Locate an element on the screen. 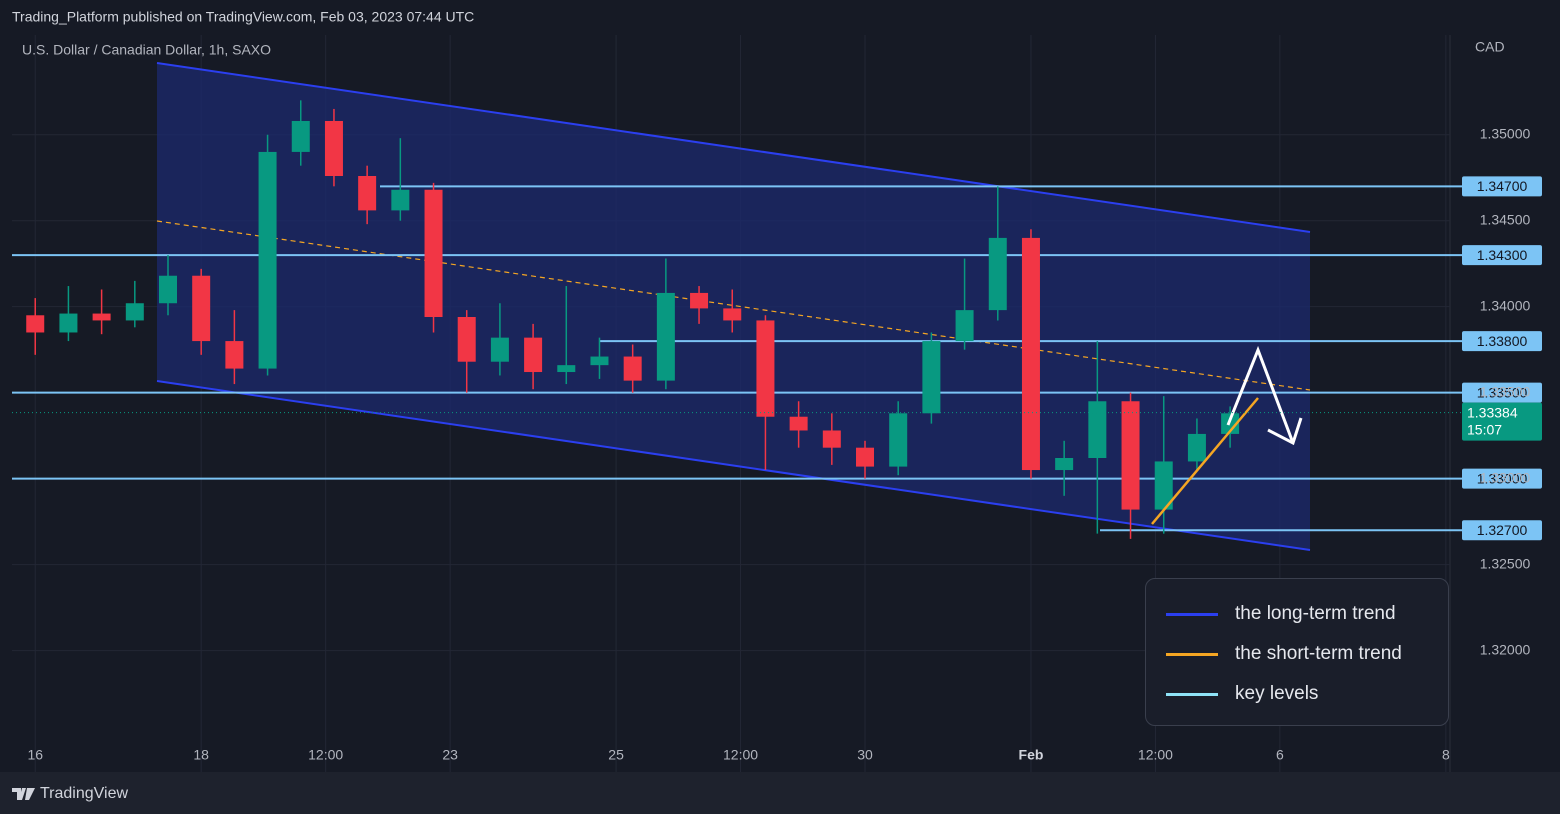 Image resolution: width=1560 pixels, height=814 pixels. x-tick-label: 6 is located at coordinates (1280, 755).